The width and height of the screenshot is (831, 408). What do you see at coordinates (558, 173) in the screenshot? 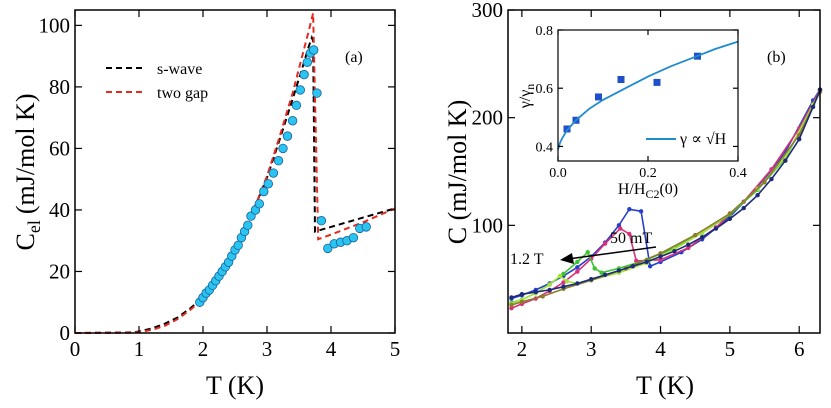
I see `inset-xtick-label: 0.0` at bounding box center [558, 173].